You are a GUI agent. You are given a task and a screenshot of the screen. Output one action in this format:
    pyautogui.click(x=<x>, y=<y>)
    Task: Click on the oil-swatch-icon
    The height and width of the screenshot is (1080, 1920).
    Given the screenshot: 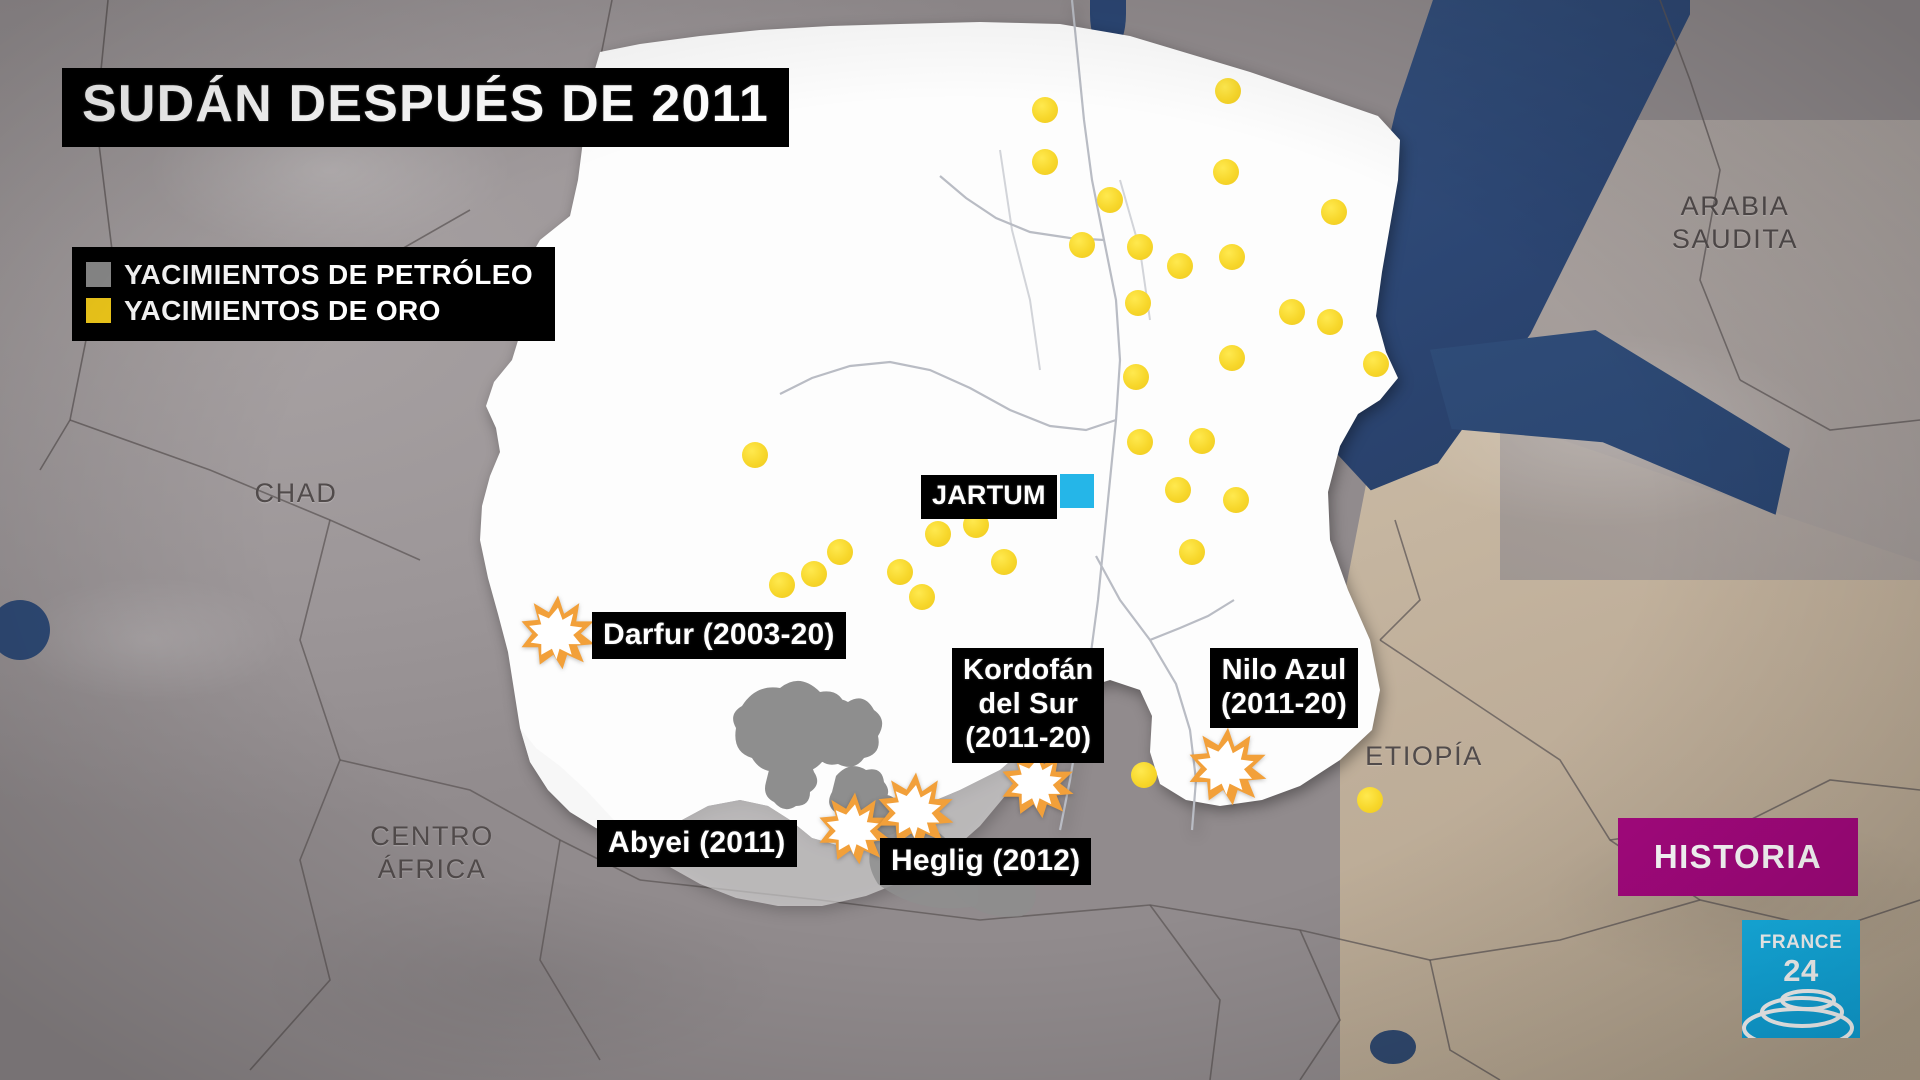 What is the action you would take?
    pyautogui.click(x=98, y=275)
    